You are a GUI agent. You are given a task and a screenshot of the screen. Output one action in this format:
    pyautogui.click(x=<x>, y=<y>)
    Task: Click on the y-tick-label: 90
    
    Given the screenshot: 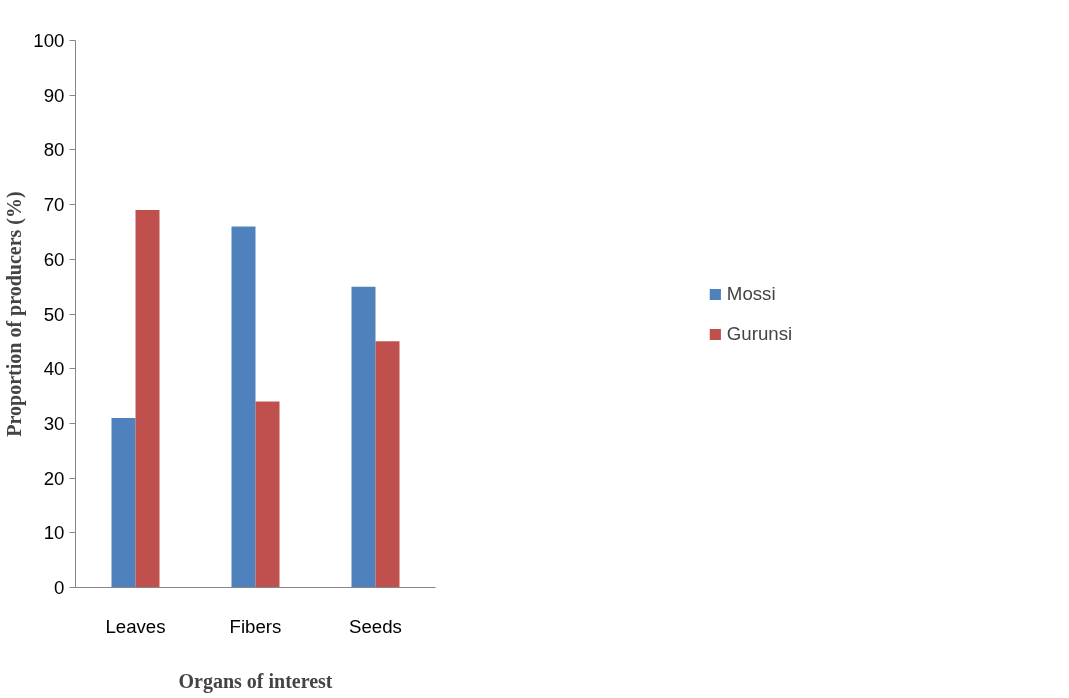 What is the action you would take?
    pyautogui.click(x=54, y=95)
    